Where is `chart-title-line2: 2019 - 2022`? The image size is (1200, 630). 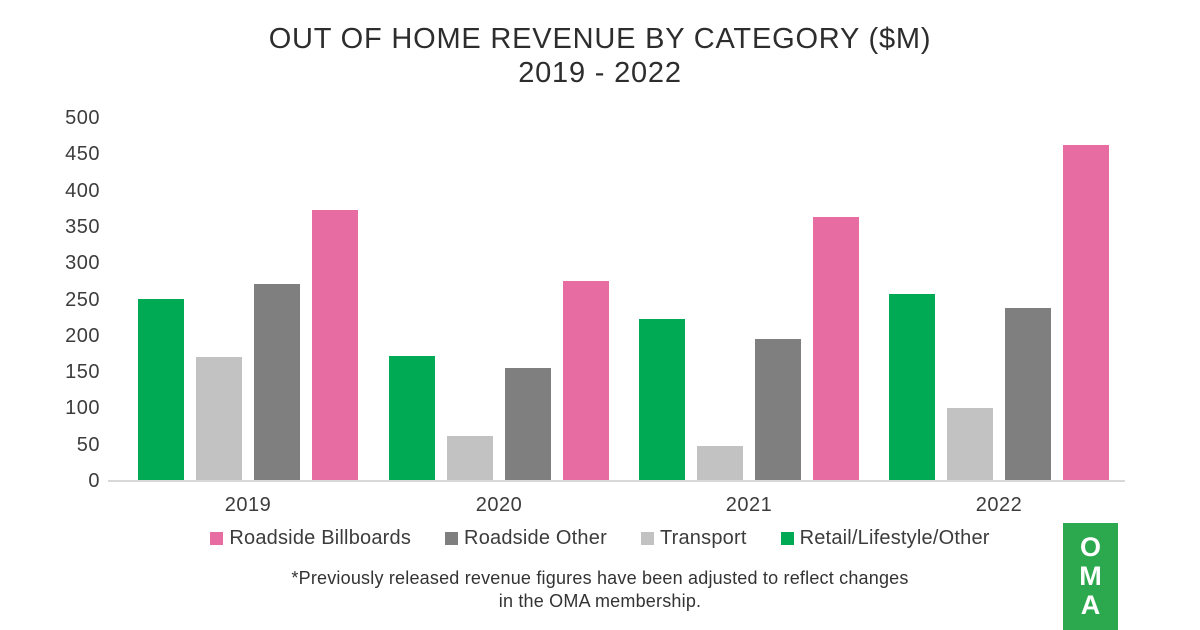
chart-title-line2: 2019 - 2022 is located at coordinates (600, 73).